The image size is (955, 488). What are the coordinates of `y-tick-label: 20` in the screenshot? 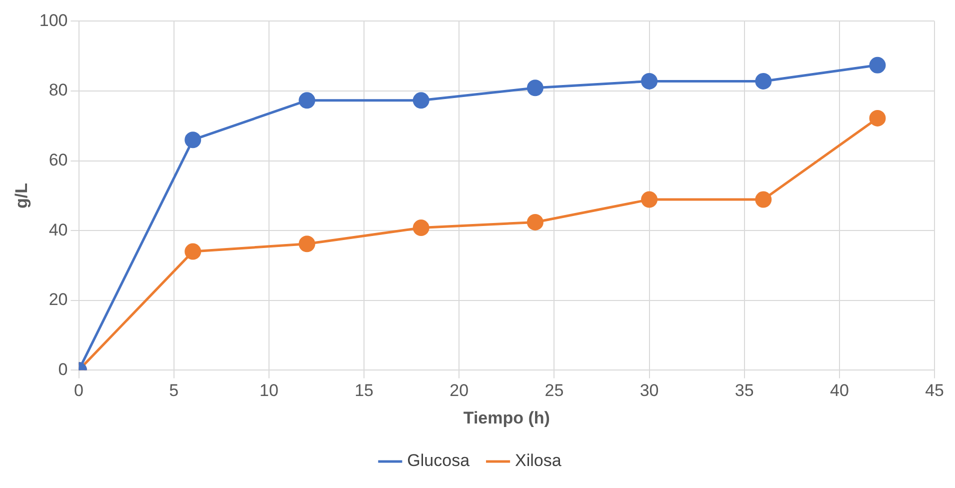 It's located at (58, 300).